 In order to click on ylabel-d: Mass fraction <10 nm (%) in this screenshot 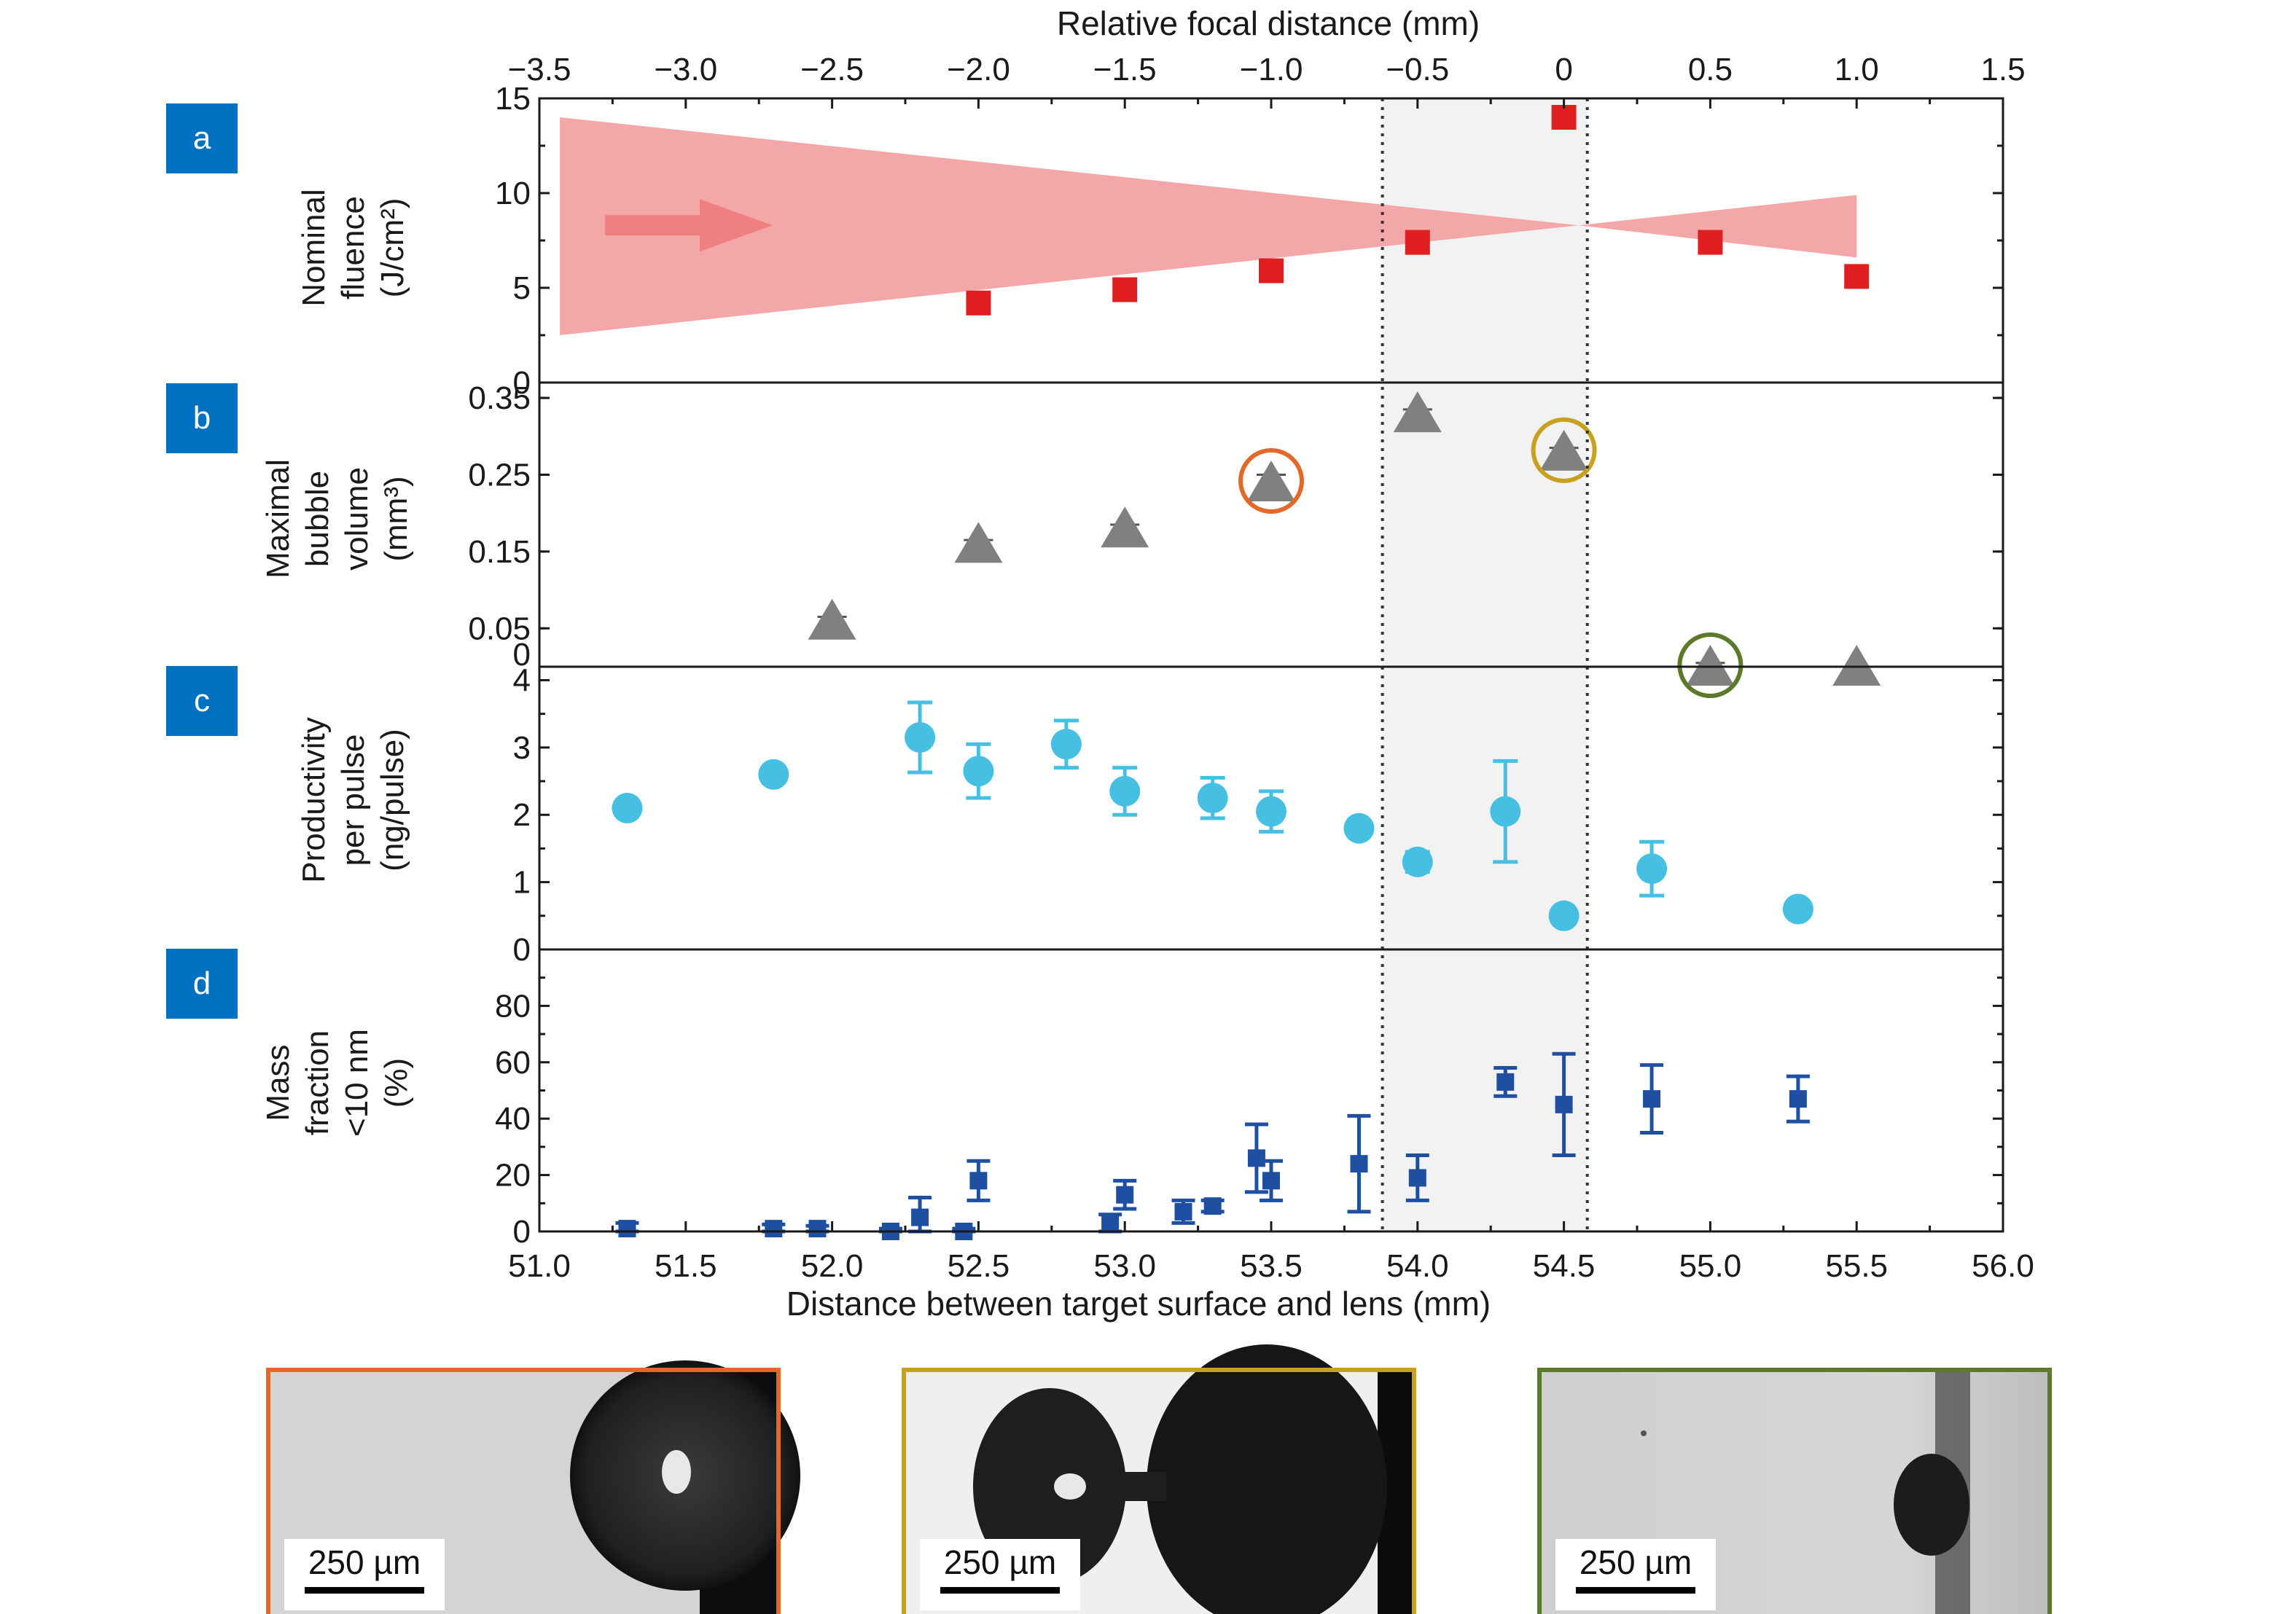, I will do `click(337, 1083)`.